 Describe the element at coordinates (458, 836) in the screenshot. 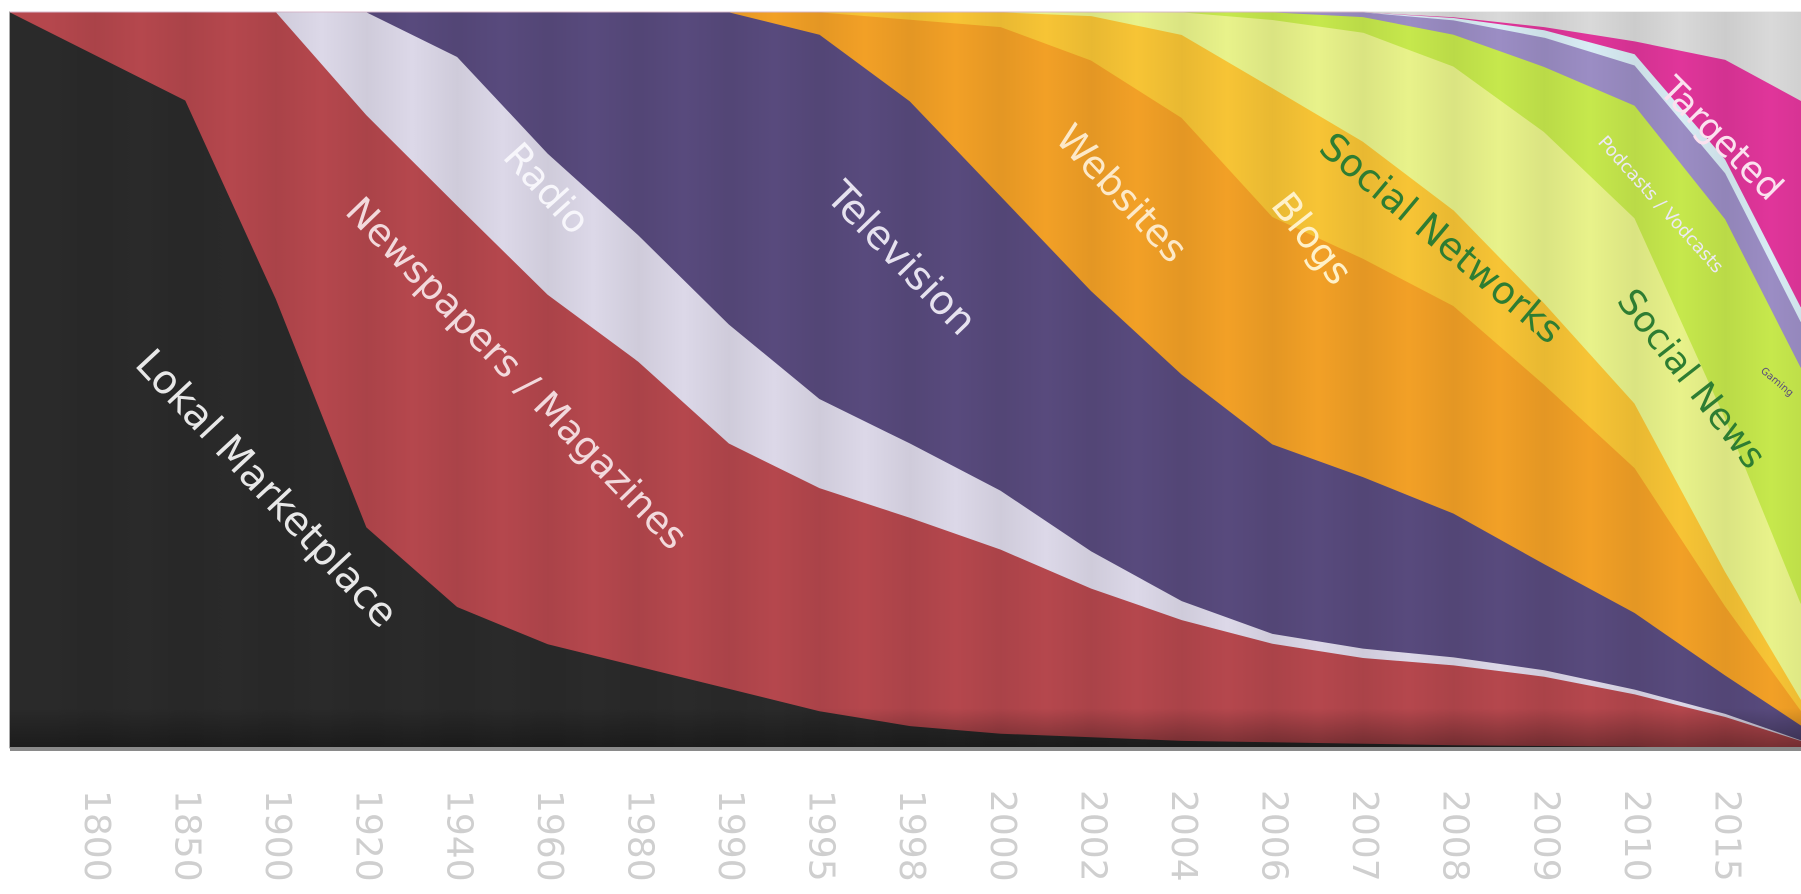

I see `tick-label-1940: 1940` at that location.